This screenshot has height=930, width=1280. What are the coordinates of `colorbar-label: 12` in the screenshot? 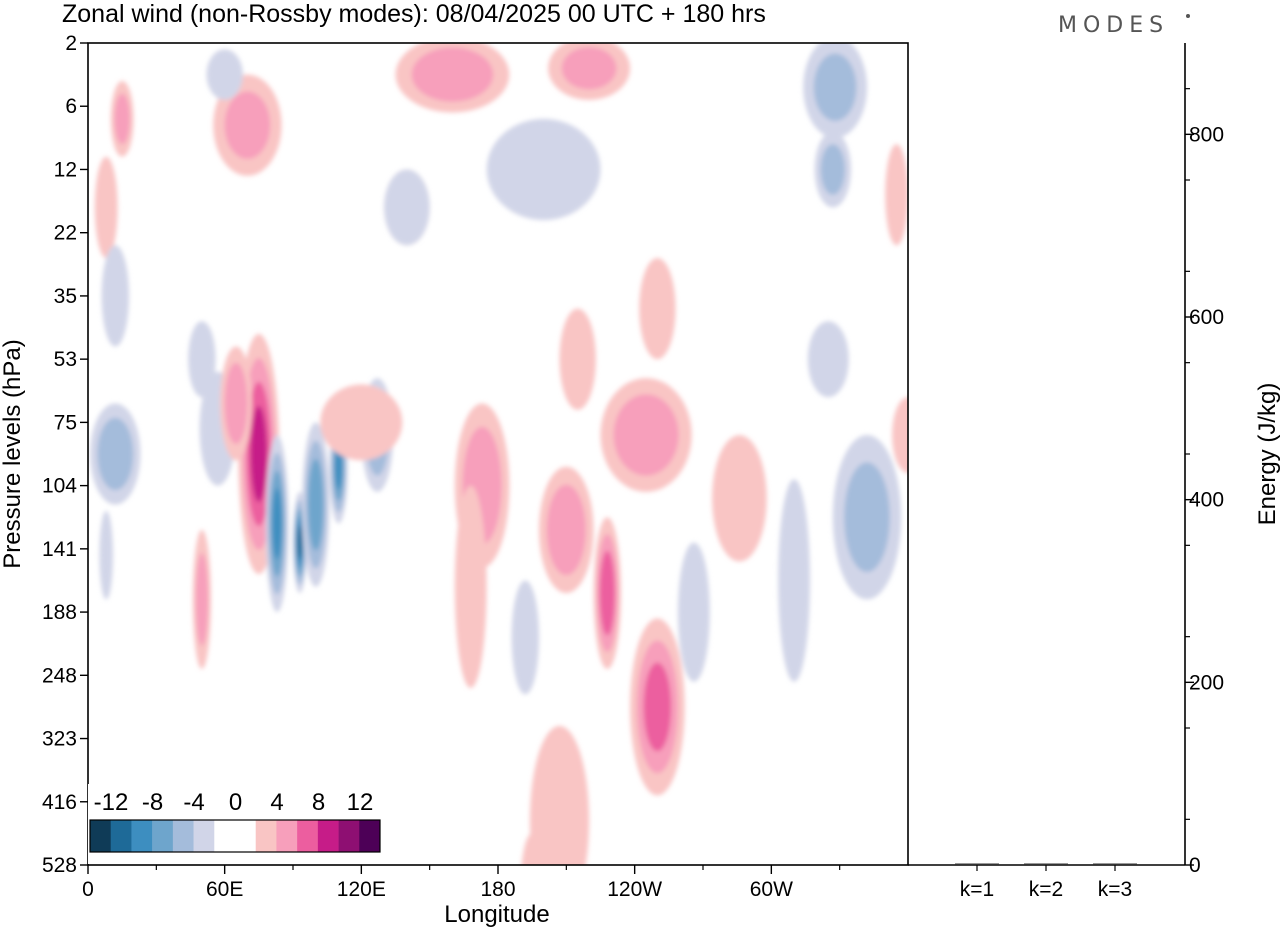 It's located at (360, 802).